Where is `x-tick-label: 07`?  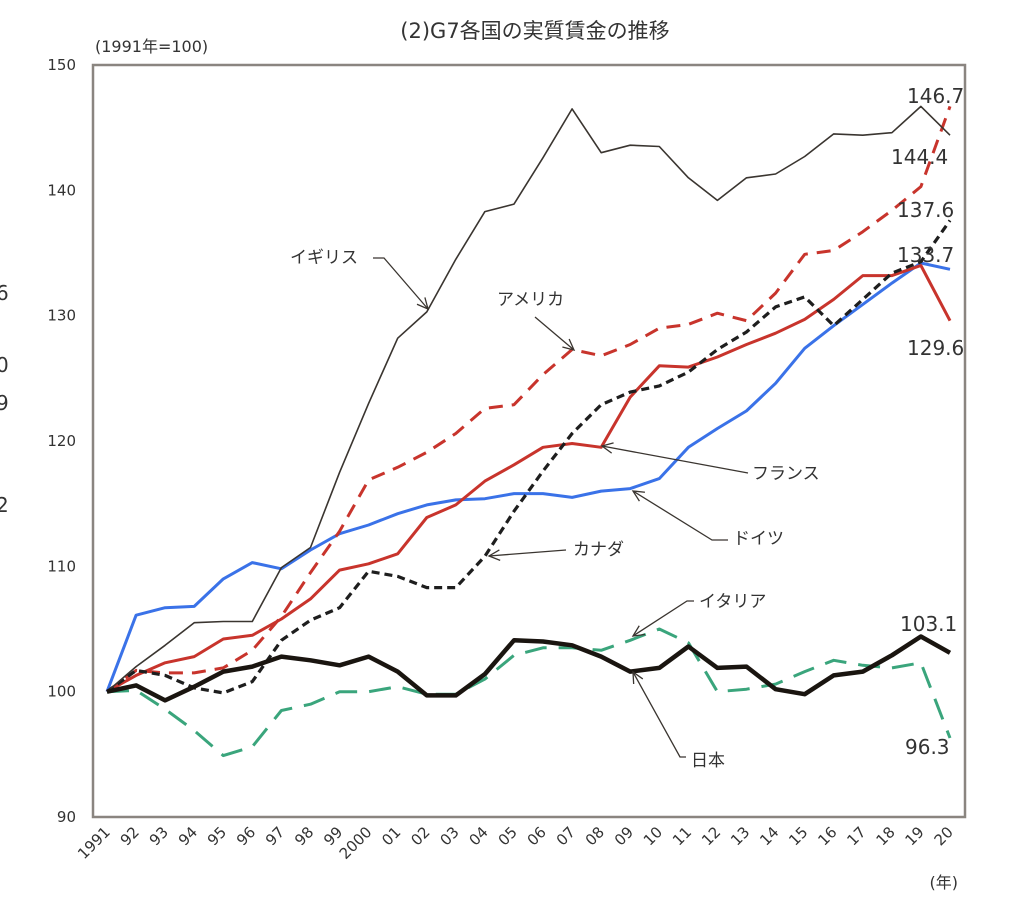 x-tick-label: 07 is located at coordinates (566, 836).